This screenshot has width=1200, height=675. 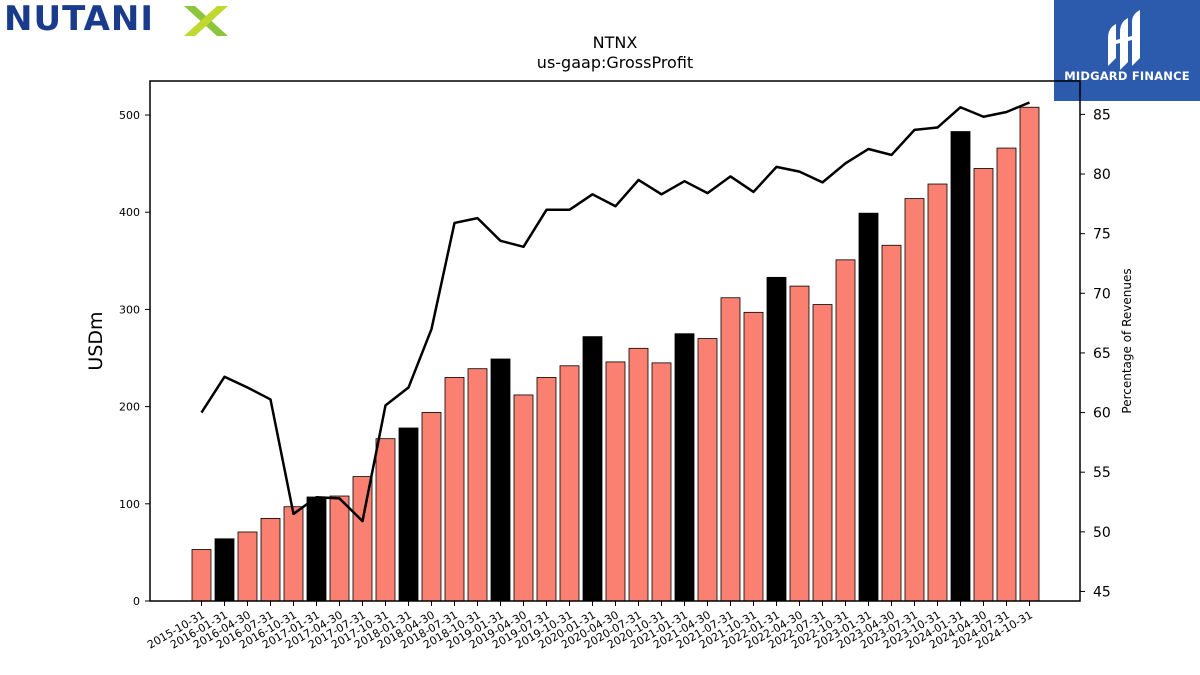 I want to click on y-tick-label: 100, so click(x=129, y=504).